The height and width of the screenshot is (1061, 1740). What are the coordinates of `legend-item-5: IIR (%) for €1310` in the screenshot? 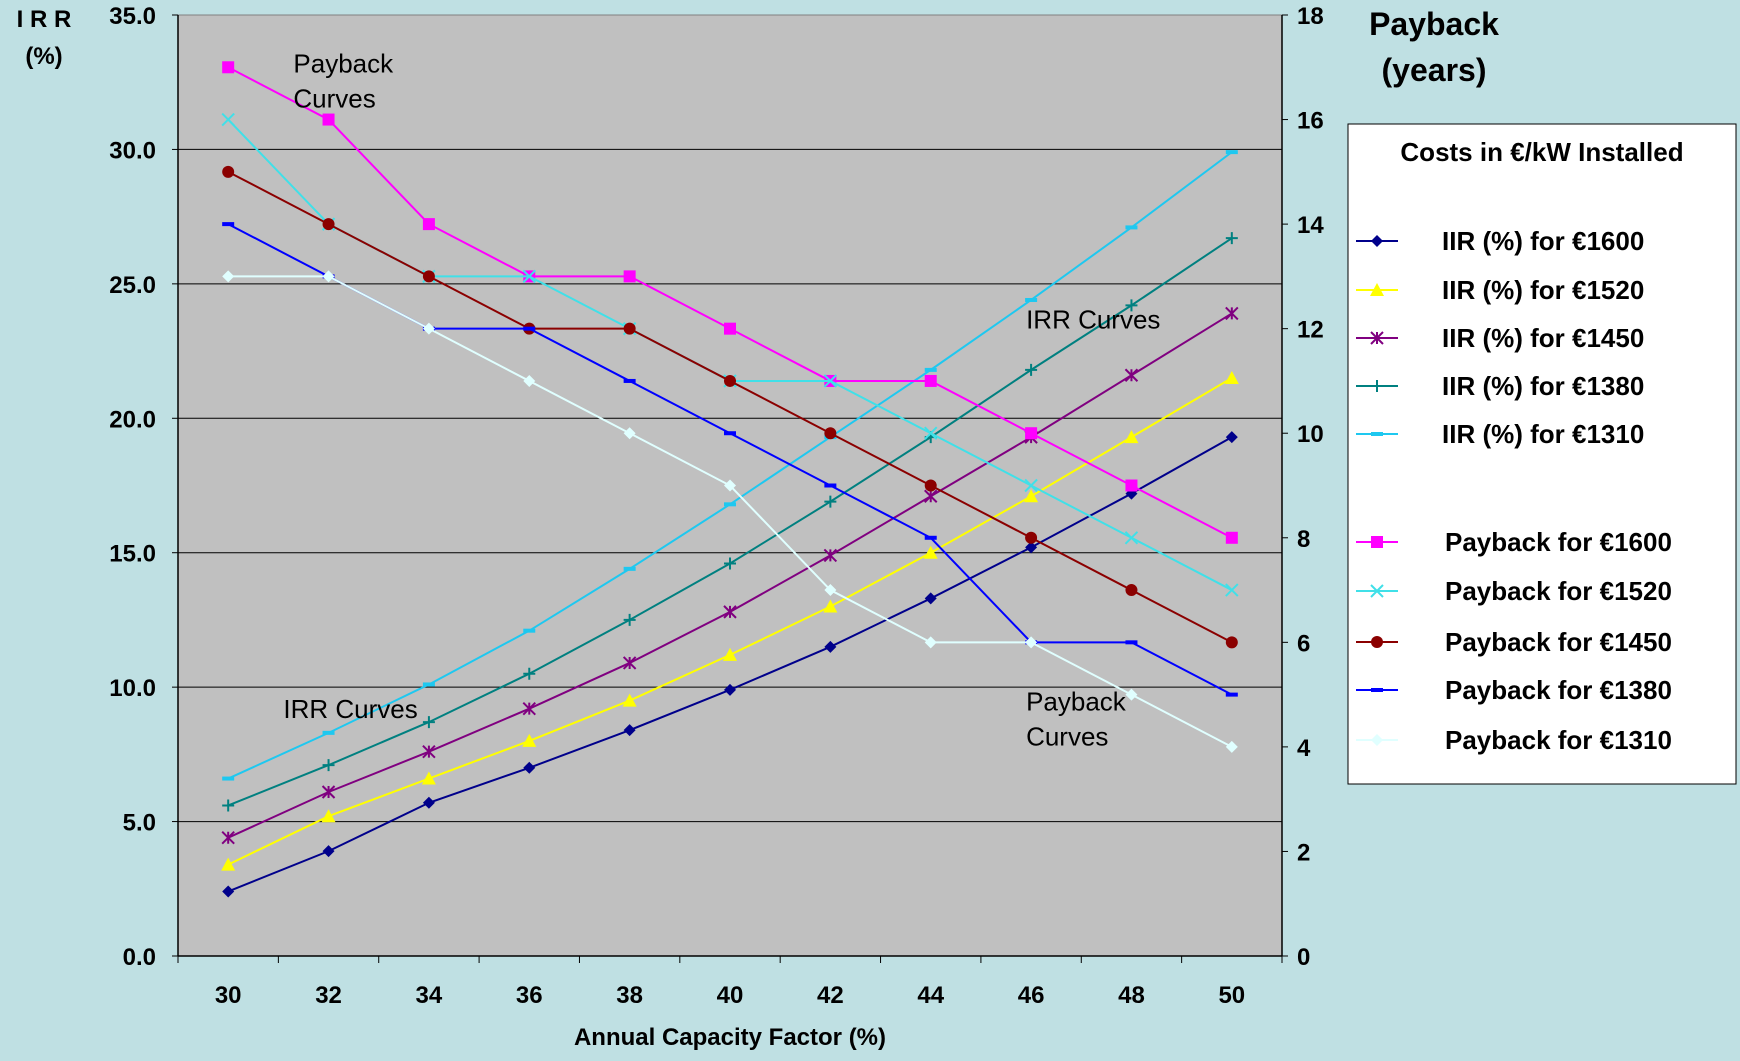 It's located at (1500, 434).